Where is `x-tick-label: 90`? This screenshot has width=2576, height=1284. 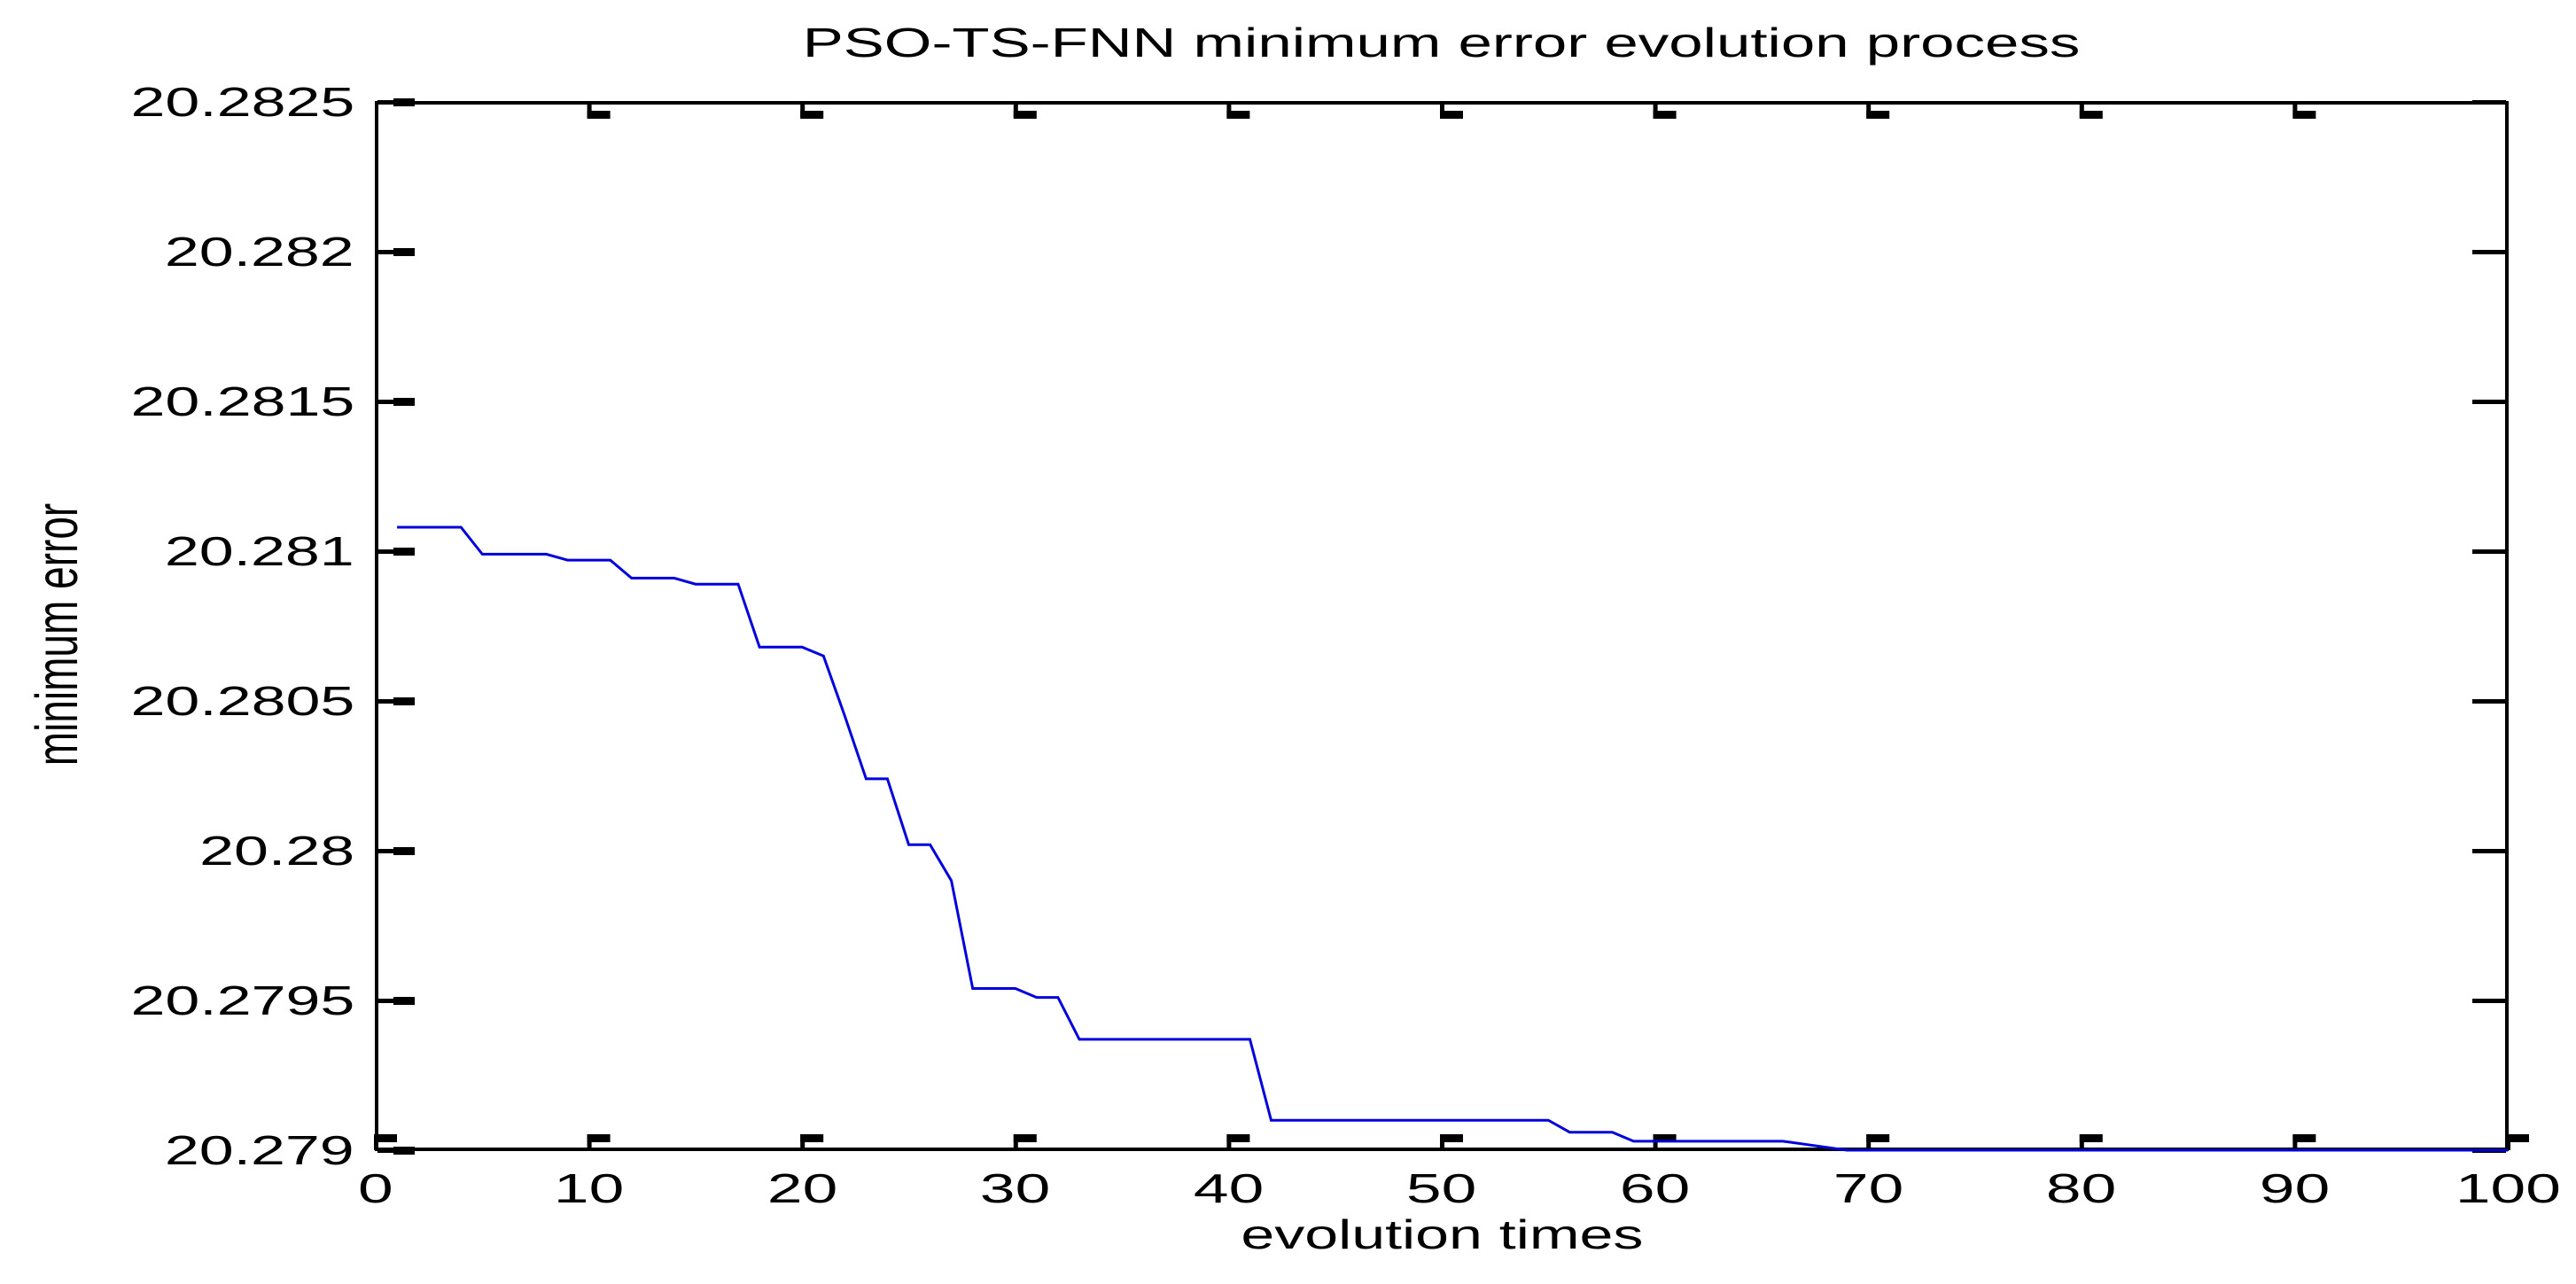
x-tick-label: 90 is located at coordinates (2294, 1188).